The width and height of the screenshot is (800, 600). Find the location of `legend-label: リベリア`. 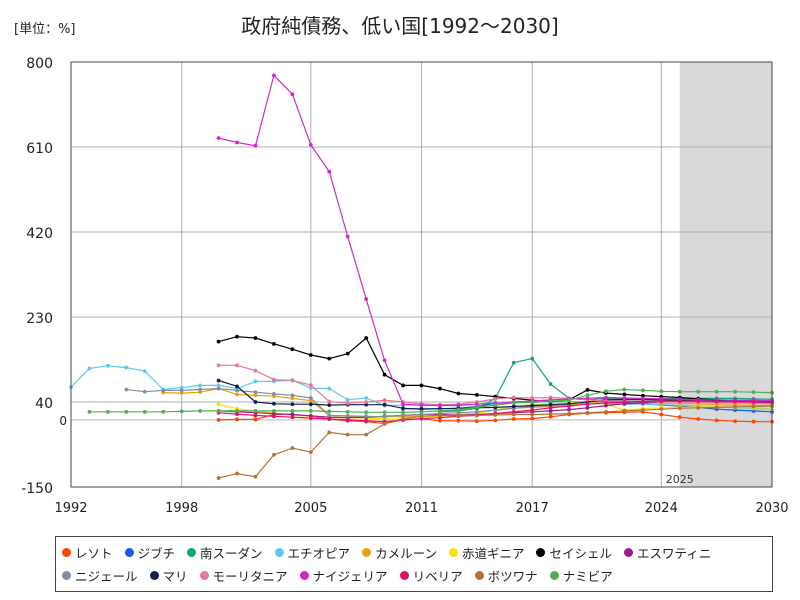

legend-label: リベリア is located at coordinates (437, 576).